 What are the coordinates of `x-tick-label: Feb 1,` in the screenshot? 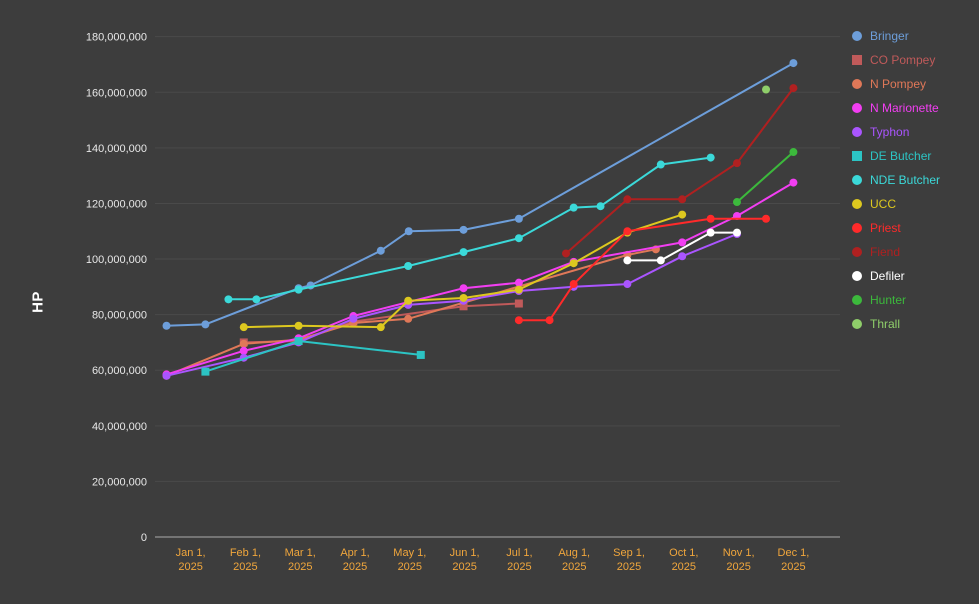 It's located at (245, 553).